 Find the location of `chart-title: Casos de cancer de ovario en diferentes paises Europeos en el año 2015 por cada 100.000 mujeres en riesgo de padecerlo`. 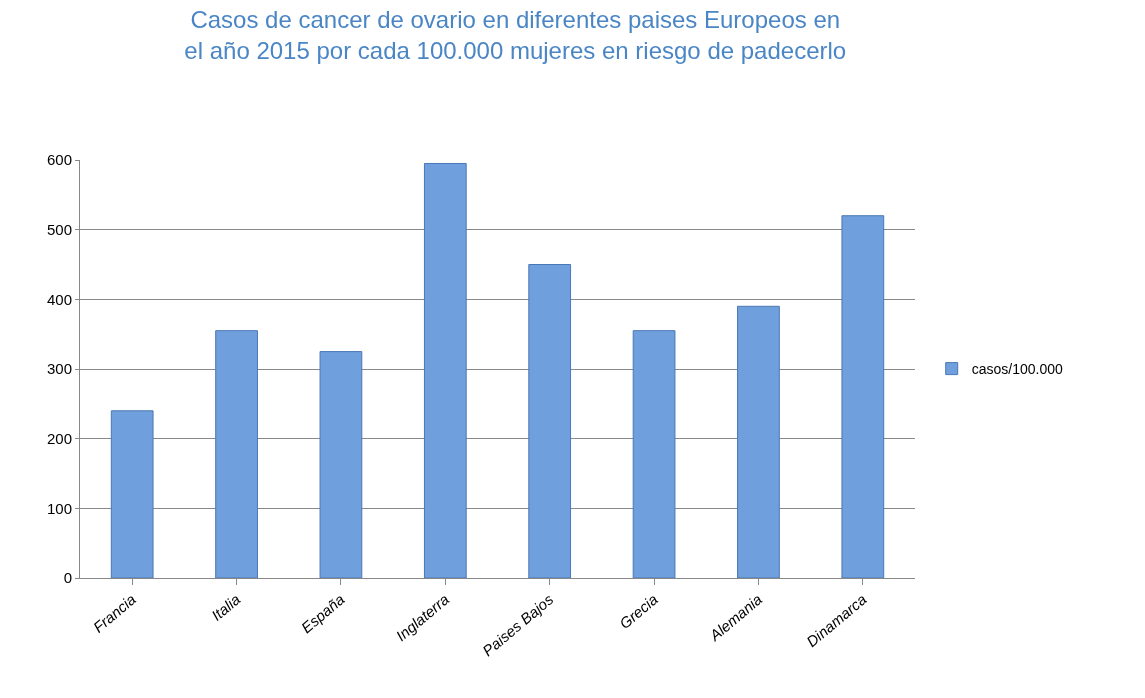

chart-title: Casos de cancer de ovario en diferentes paises Europeos en el año 2015 por cada 100.000 mujeres en riesgo de padecerlo is located at coordinates (515, 35).